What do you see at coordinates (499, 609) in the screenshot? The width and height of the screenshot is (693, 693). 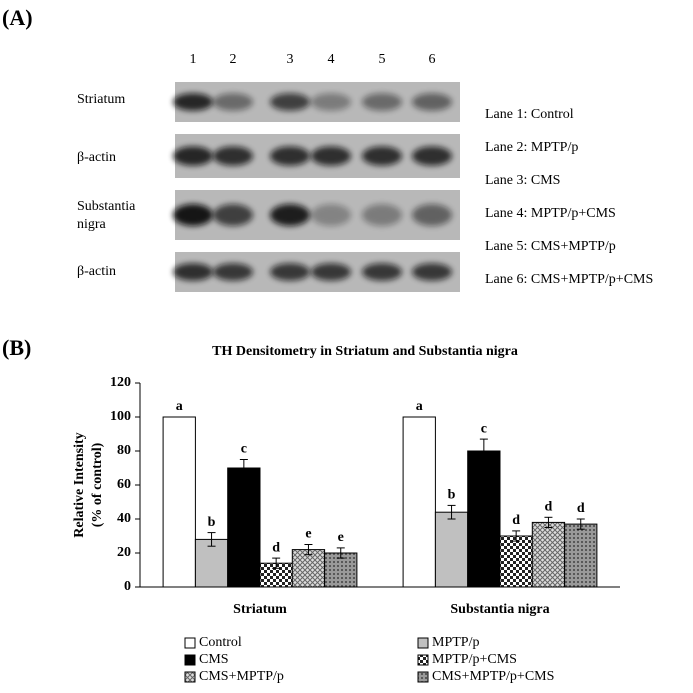 I see `x-tick-label: Substantia nigra` at bounding box center [499, 609].